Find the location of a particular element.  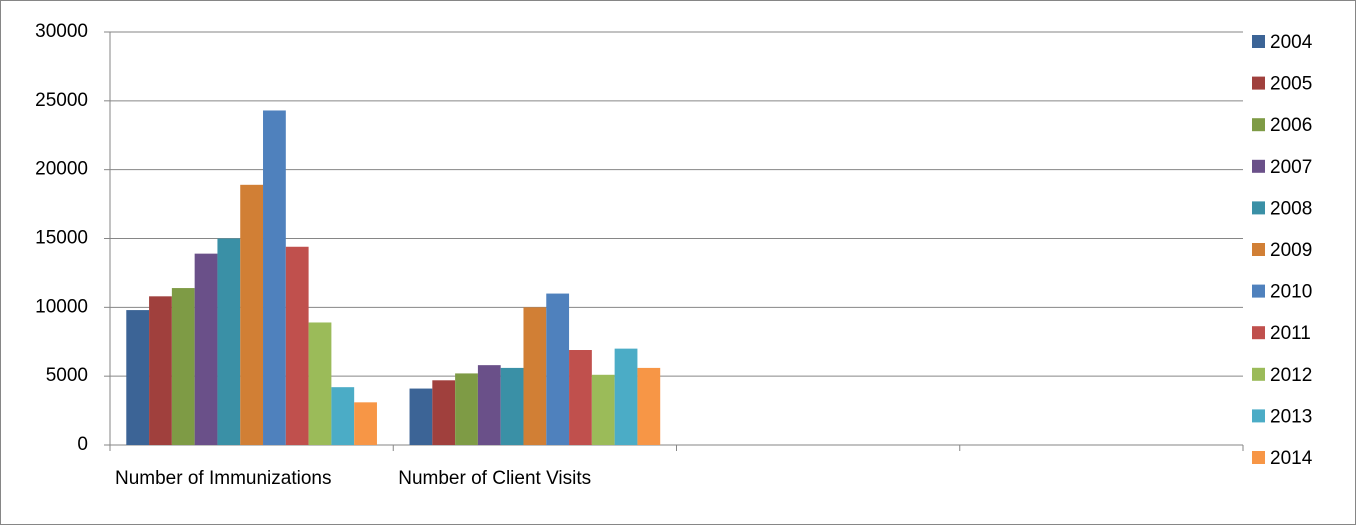

x-tick-label: Number of Client Visits is located at coordinates (494, 478).